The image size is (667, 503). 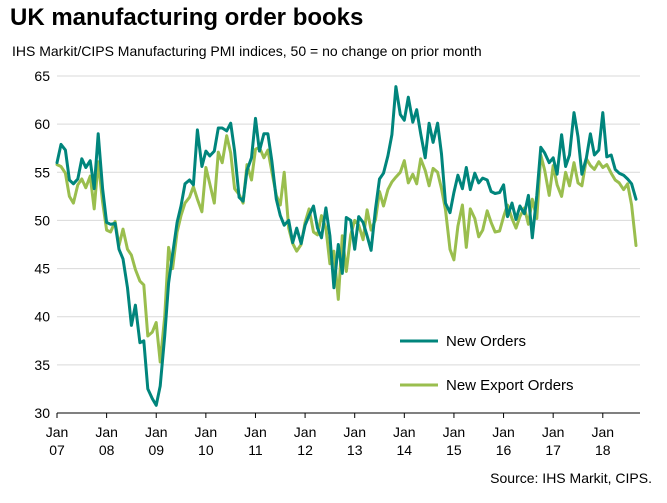 I want to click on x-tick-label-year: 13, so click(x=355, y=450).